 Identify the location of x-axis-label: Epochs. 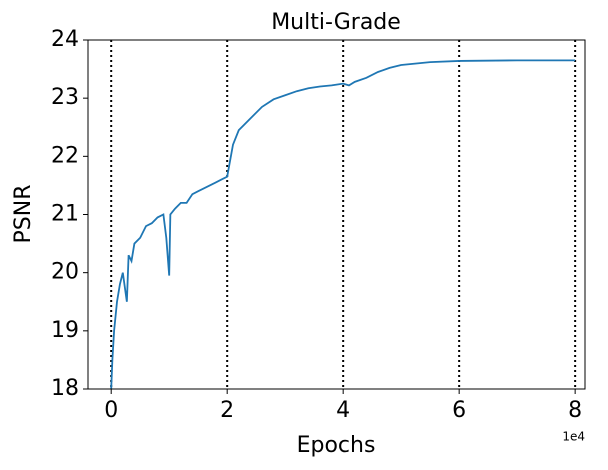
(336, 445).